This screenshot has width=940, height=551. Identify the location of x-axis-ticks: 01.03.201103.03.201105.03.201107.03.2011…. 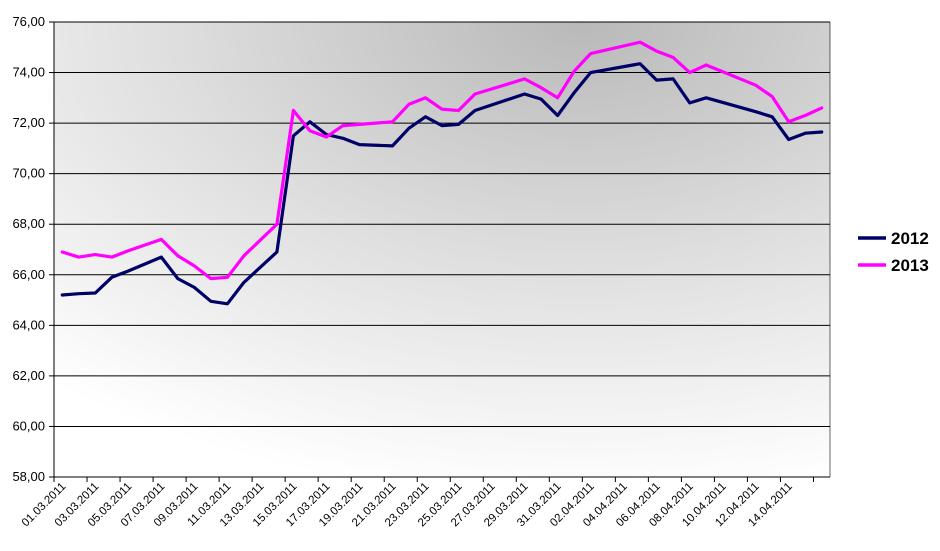
(417, 503).